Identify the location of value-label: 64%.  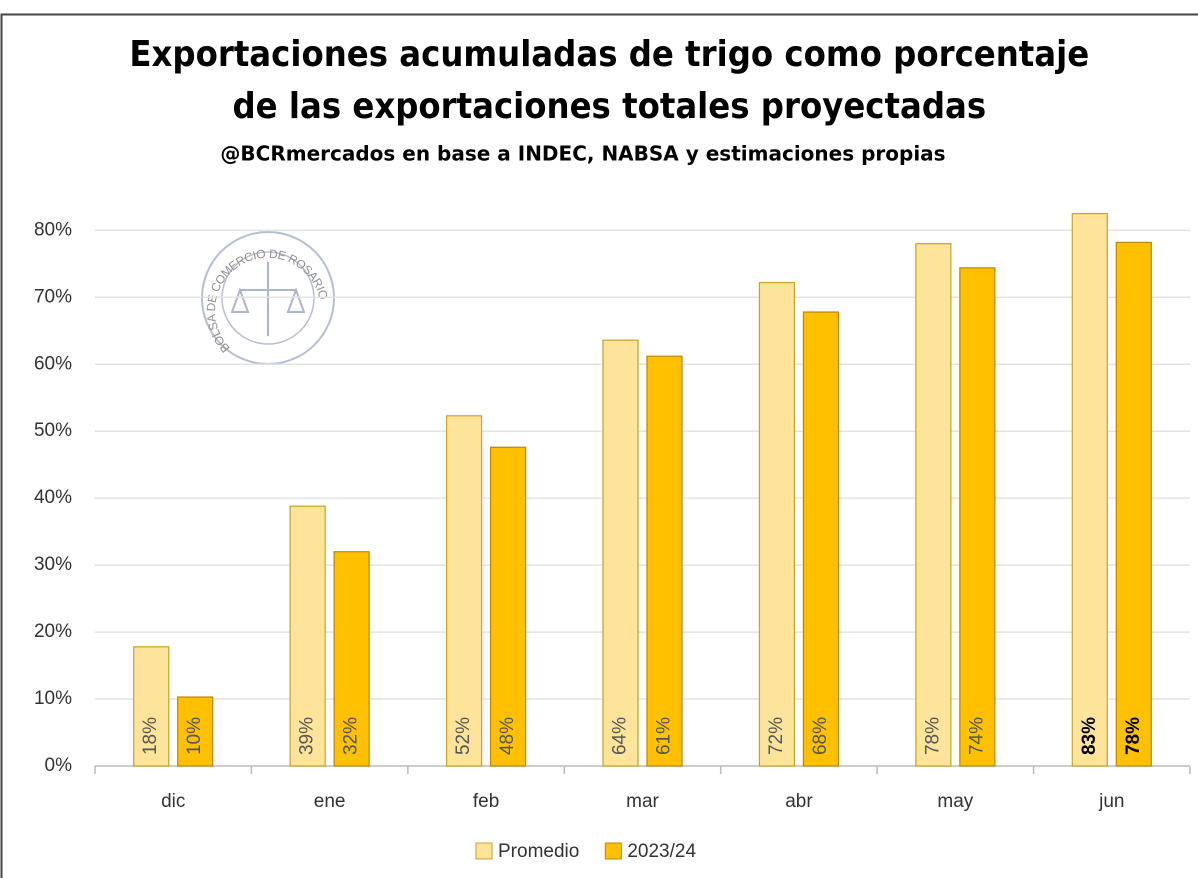
(620, 736).